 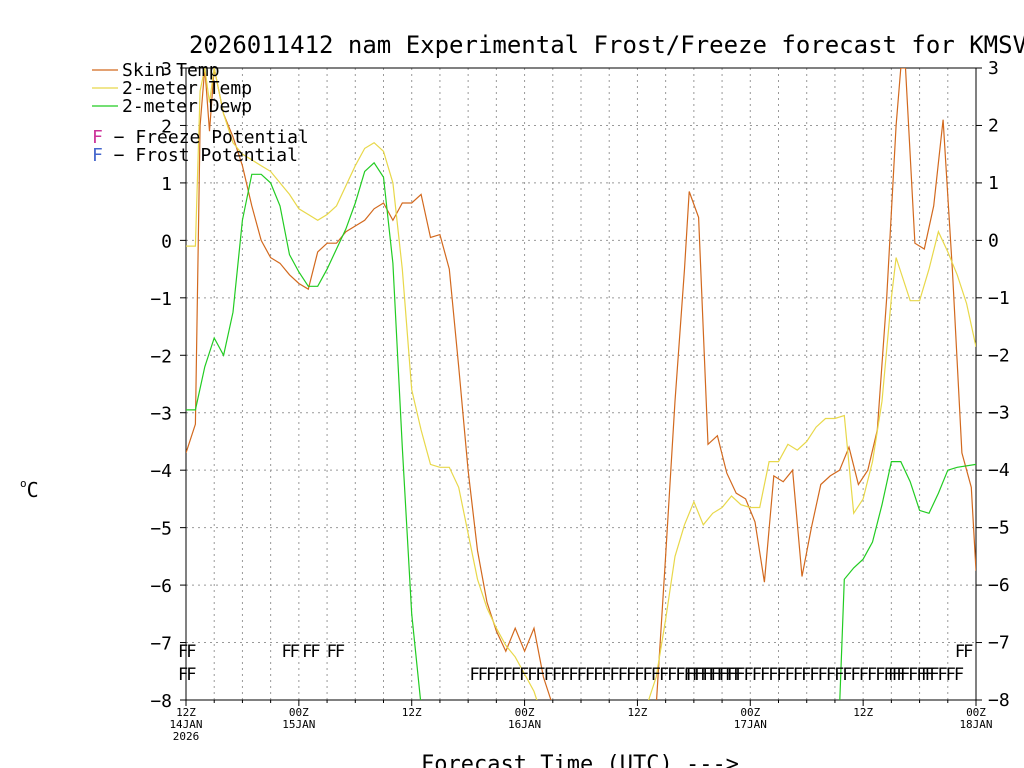 I want to click on y-axis-label: oC, so click(x=29, y=489).